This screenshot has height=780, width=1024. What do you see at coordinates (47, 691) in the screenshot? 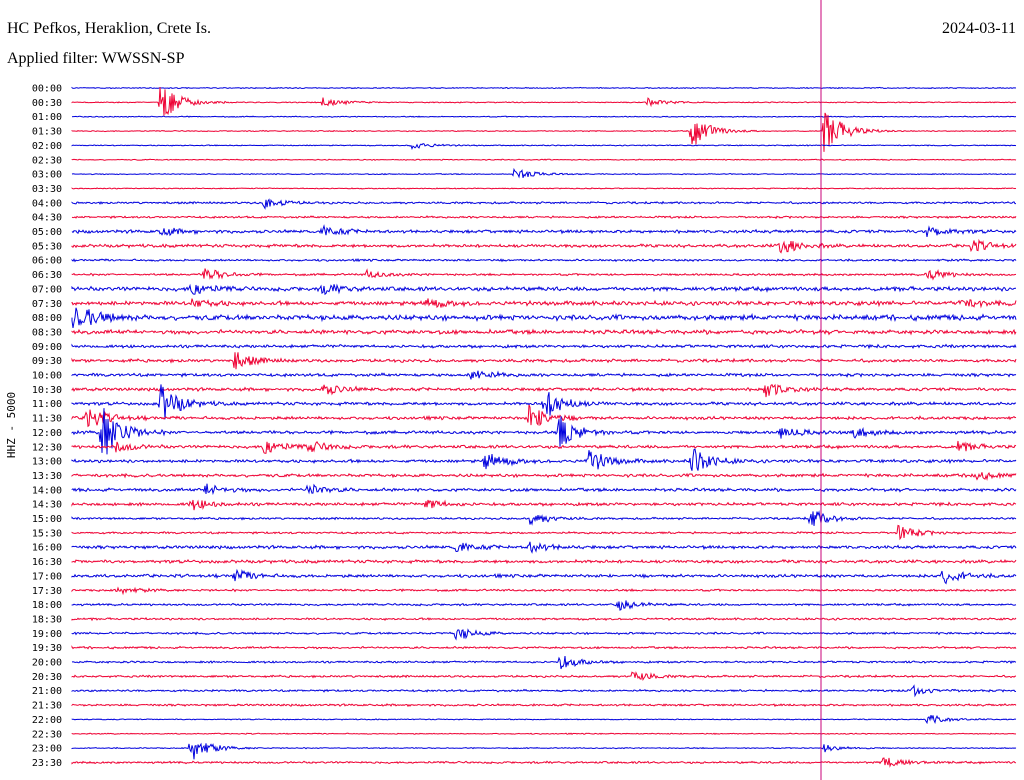
I see `time-label: 21:00` at bounding box center [47, 691].